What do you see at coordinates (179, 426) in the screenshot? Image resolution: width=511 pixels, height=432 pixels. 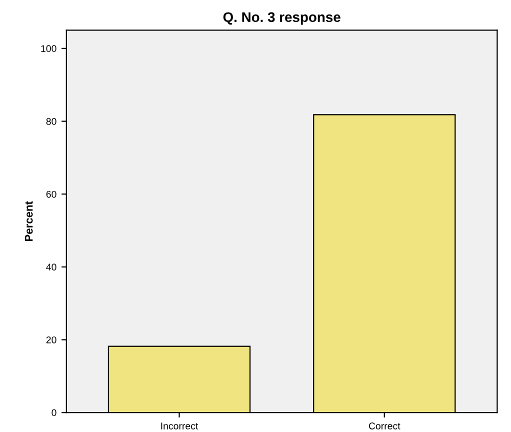 I see `x-tick-label: Incorrect` at bounding box center [179, 426].